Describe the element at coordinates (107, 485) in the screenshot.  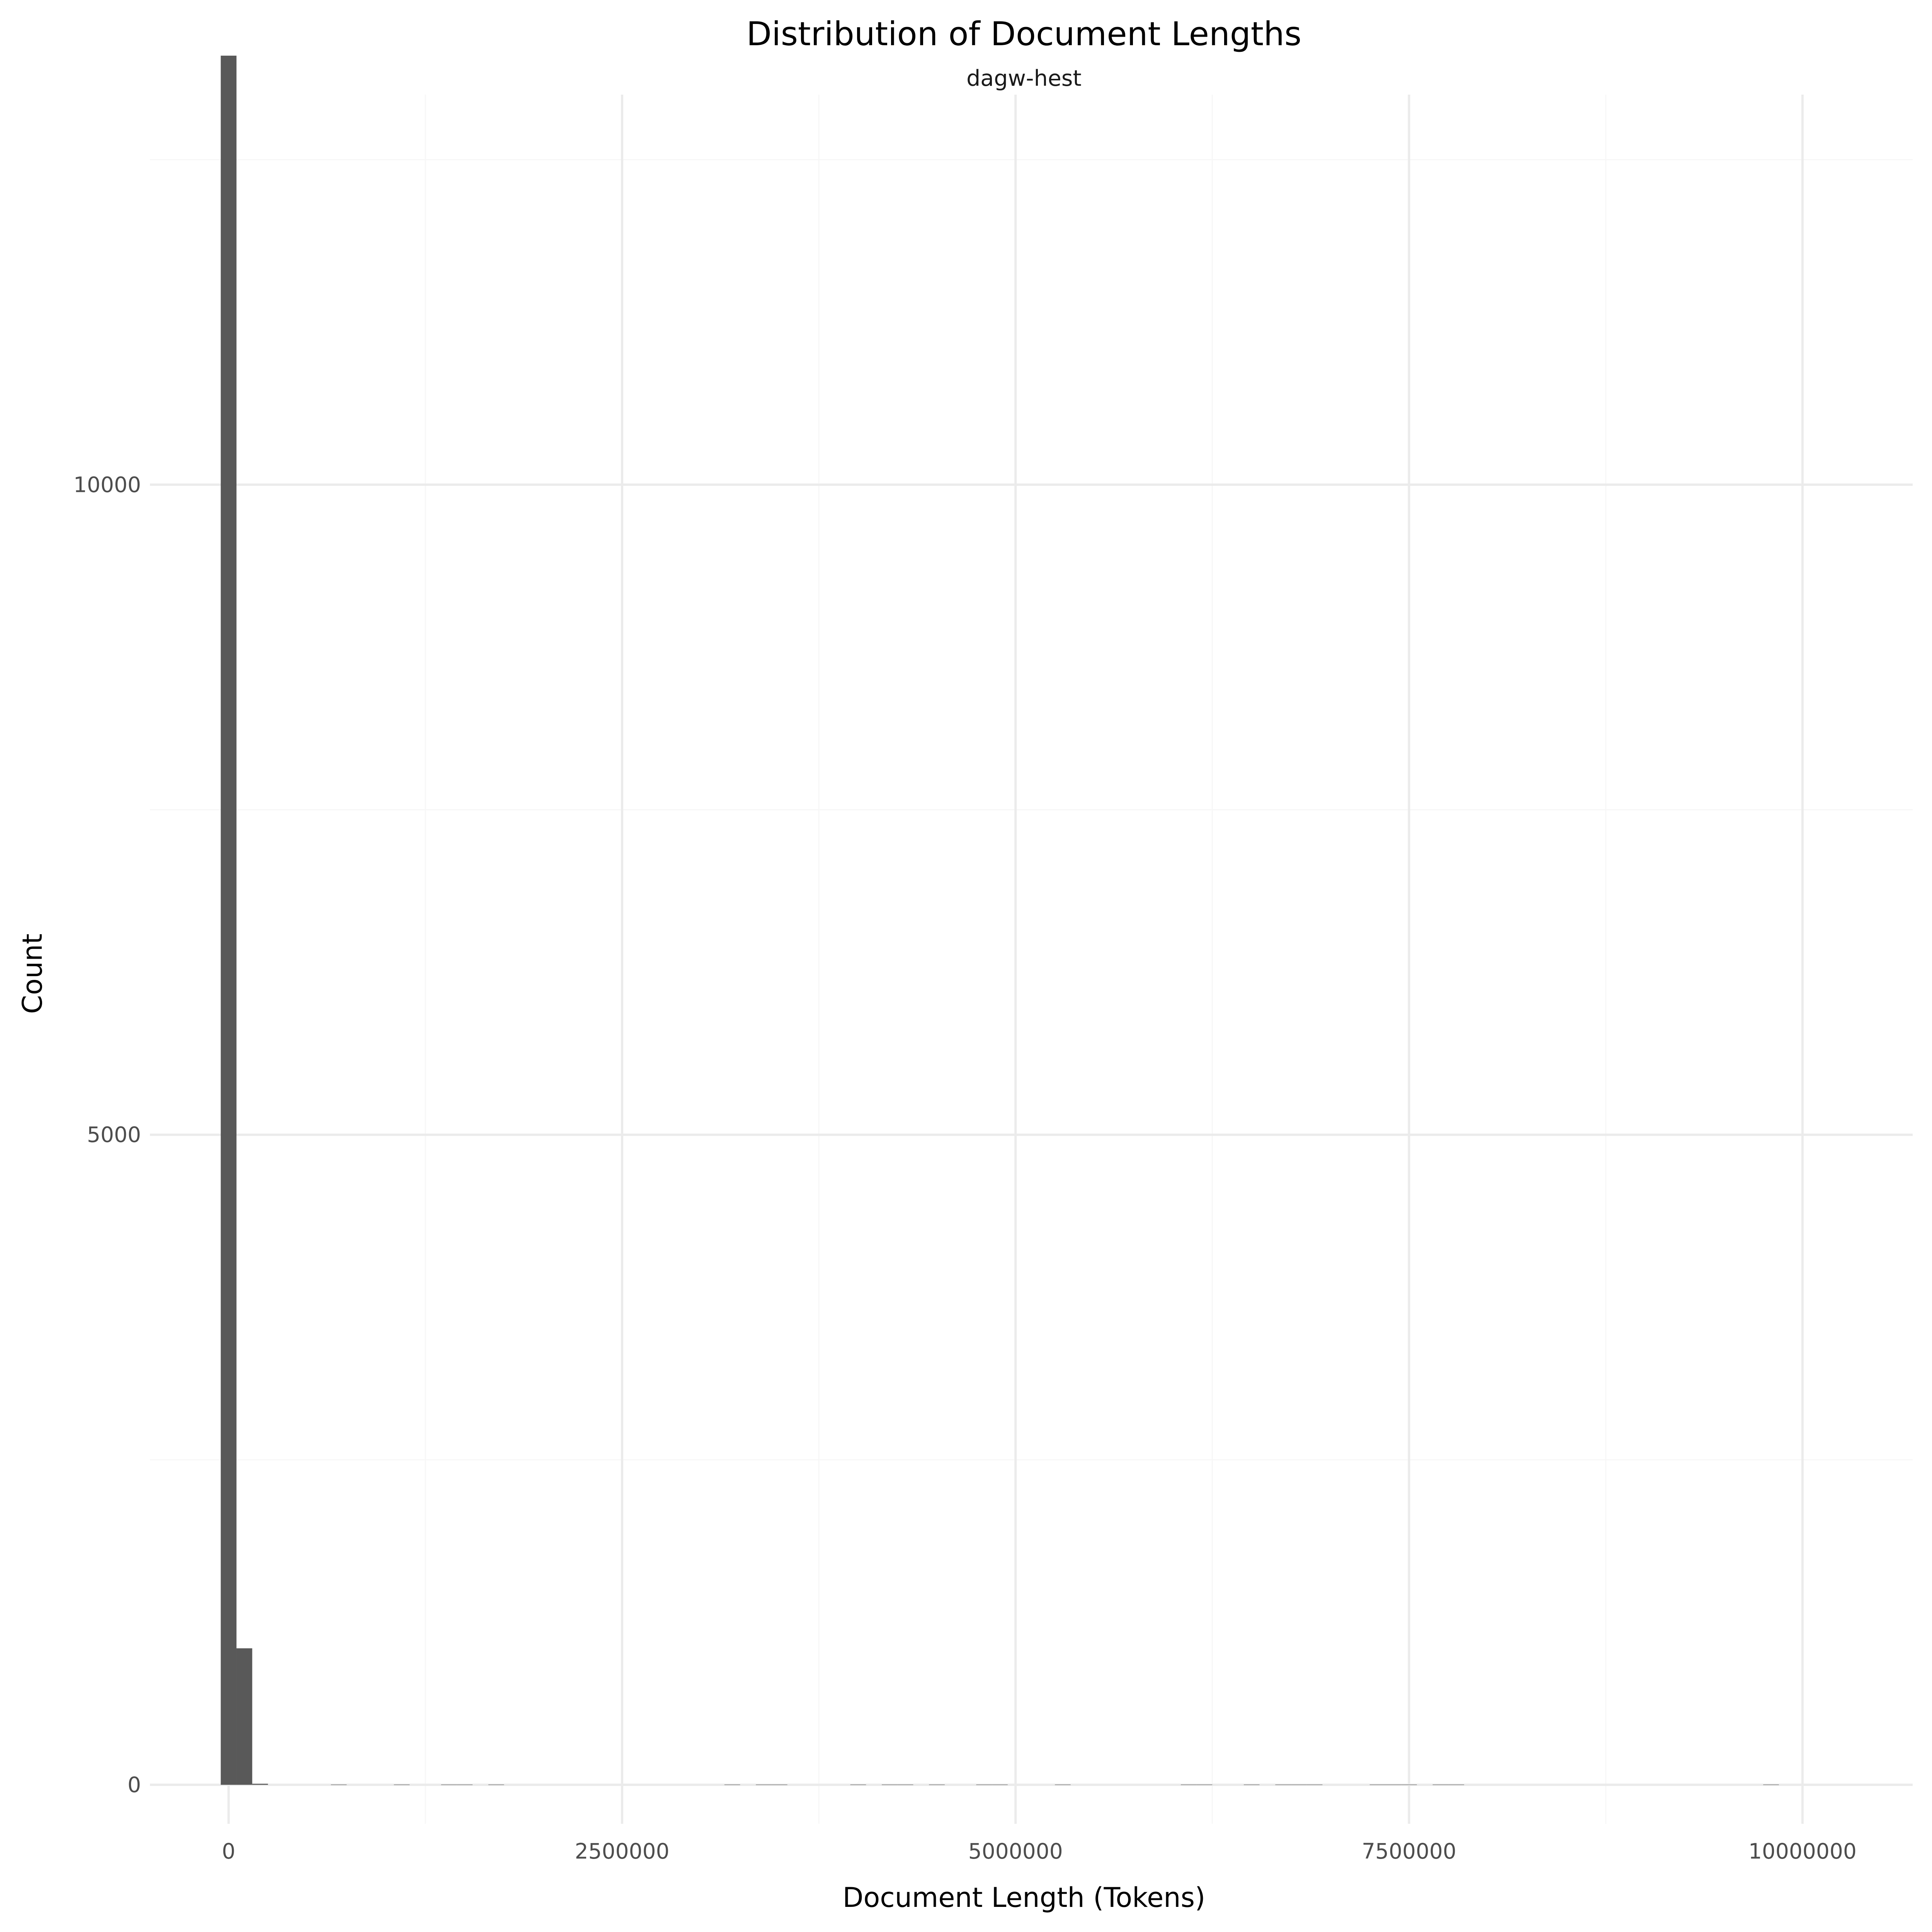
I see `y-tick-label: 10000` at that location.